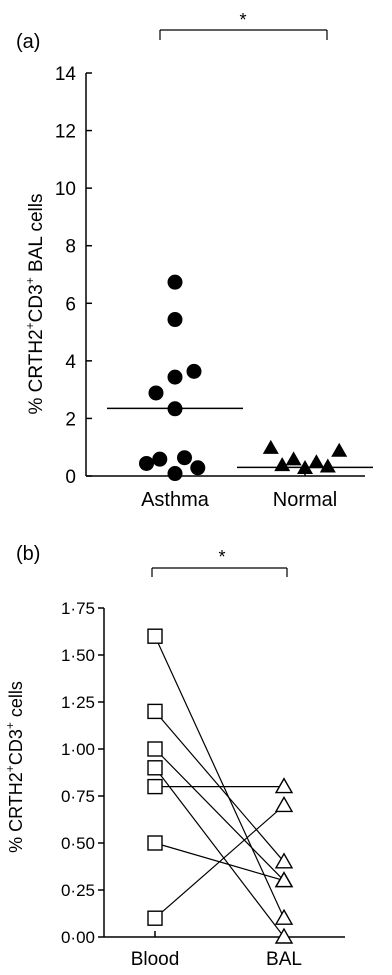  What do you see at coordinates (28, 554) in the screenshot?
I see `panel-b-label: (b)` at bounding box center [28, 554].